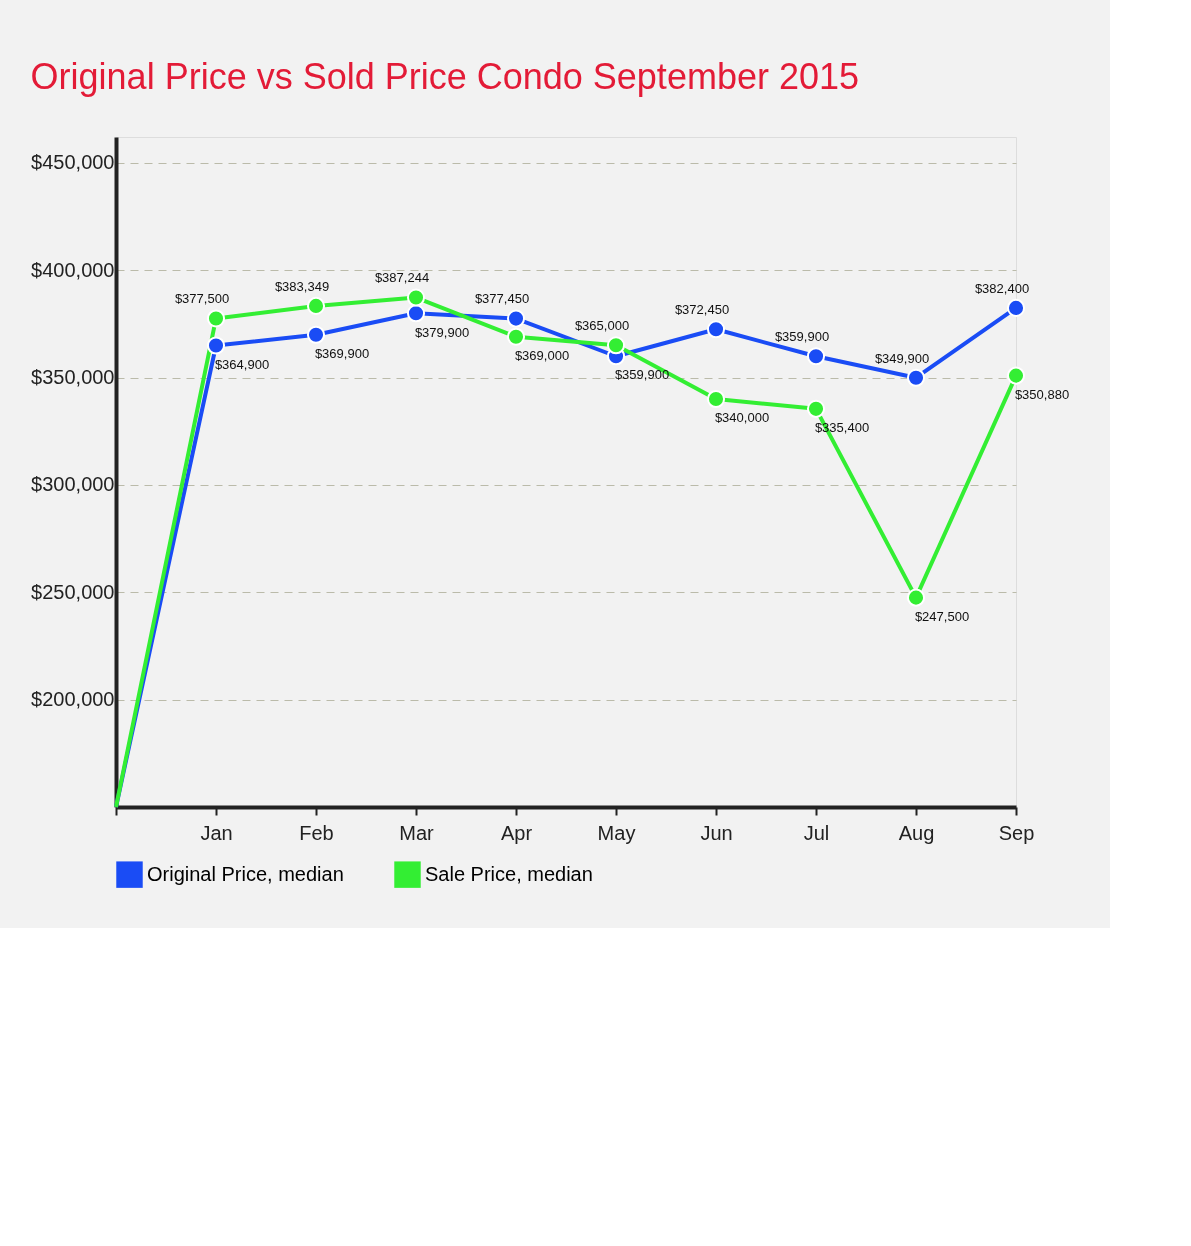 The width and height of the screenshot is (1191, 1246). I want to click on data-label: $382,400, so click(1002, 288).